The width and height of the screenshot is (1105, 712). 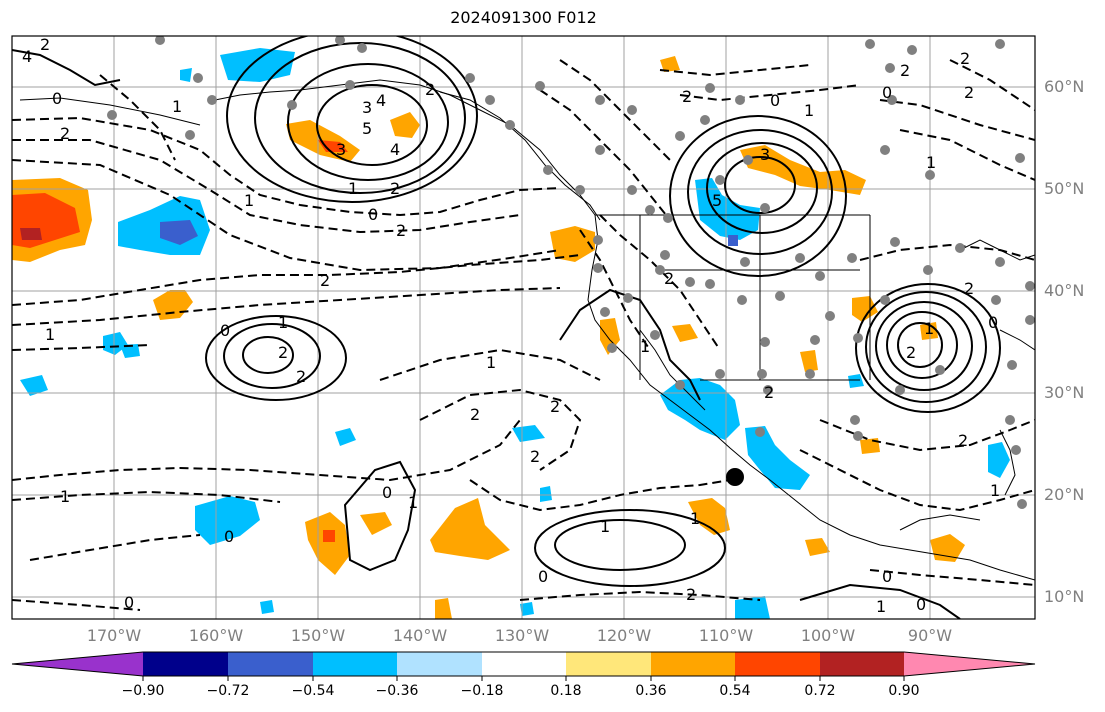 What do you see at coordinates (27, 56) in the screenshot?
I see `contour-label: 4` at bounding box center [27, 56].